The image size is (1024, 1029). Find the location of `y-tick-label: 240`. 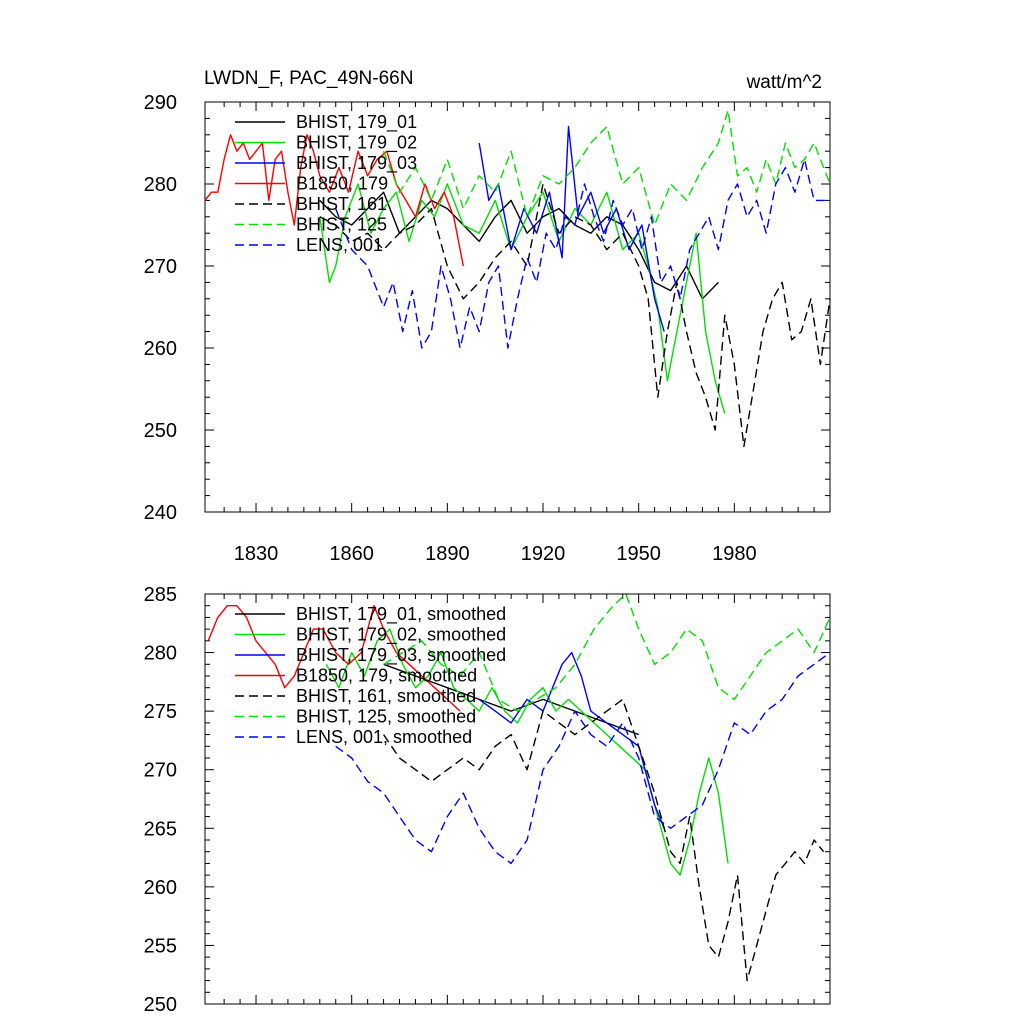

y-tick-label: 240 is located at coordinates (160, 513).